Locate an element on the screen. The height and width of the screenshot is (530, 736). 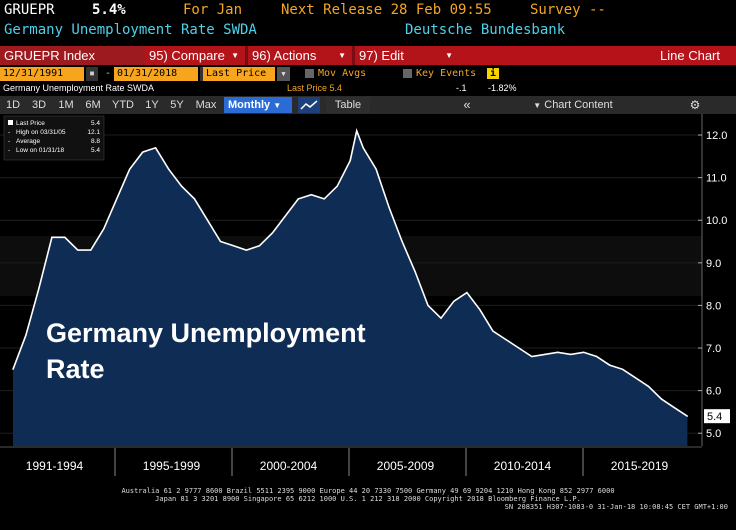
survey: Survey -- is located at coordinates (568, 10).